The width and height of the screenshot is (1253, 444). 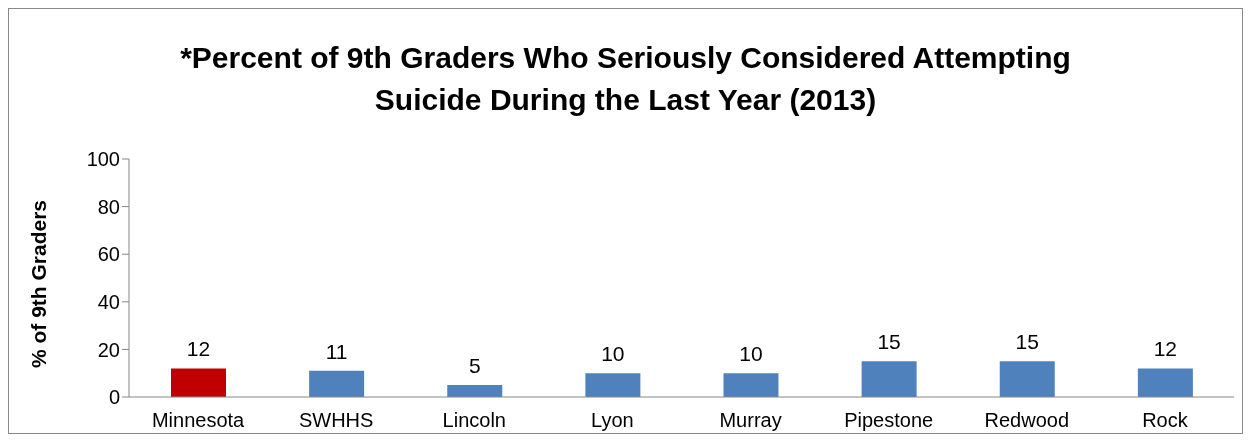 I want to click on data-label: 5, so click(x=474, y=366).